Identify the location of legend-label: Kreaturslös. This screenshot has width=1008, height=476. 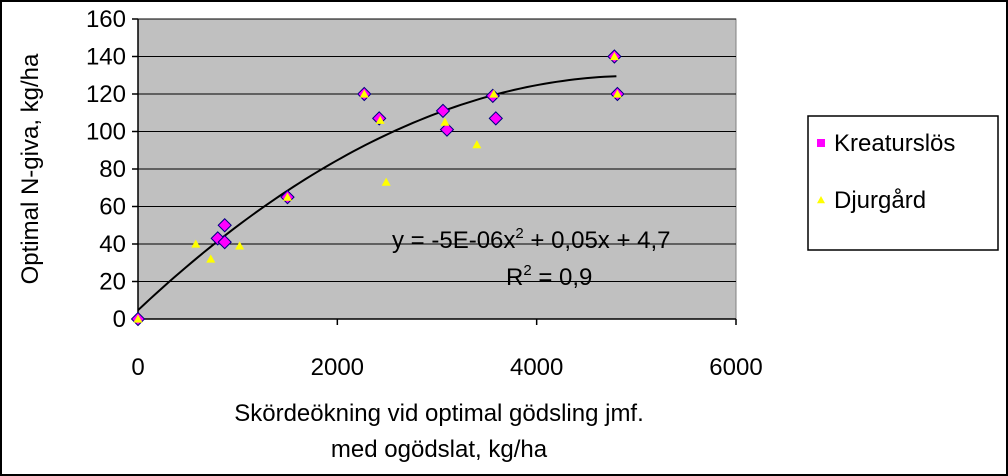
(894, 143).